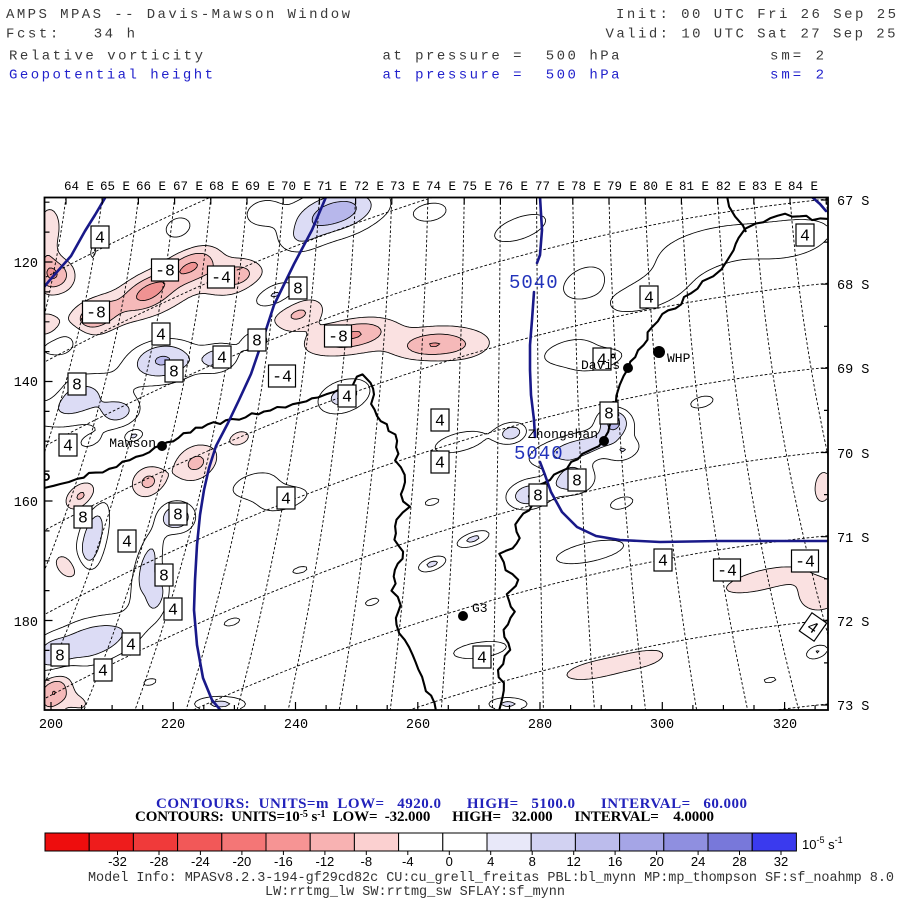 Image resolution: width=900 pixels, height=900 pixels. Describe the element at coordinates (26, 264) in the screenshot. I see `svg-text: 120` at that location.